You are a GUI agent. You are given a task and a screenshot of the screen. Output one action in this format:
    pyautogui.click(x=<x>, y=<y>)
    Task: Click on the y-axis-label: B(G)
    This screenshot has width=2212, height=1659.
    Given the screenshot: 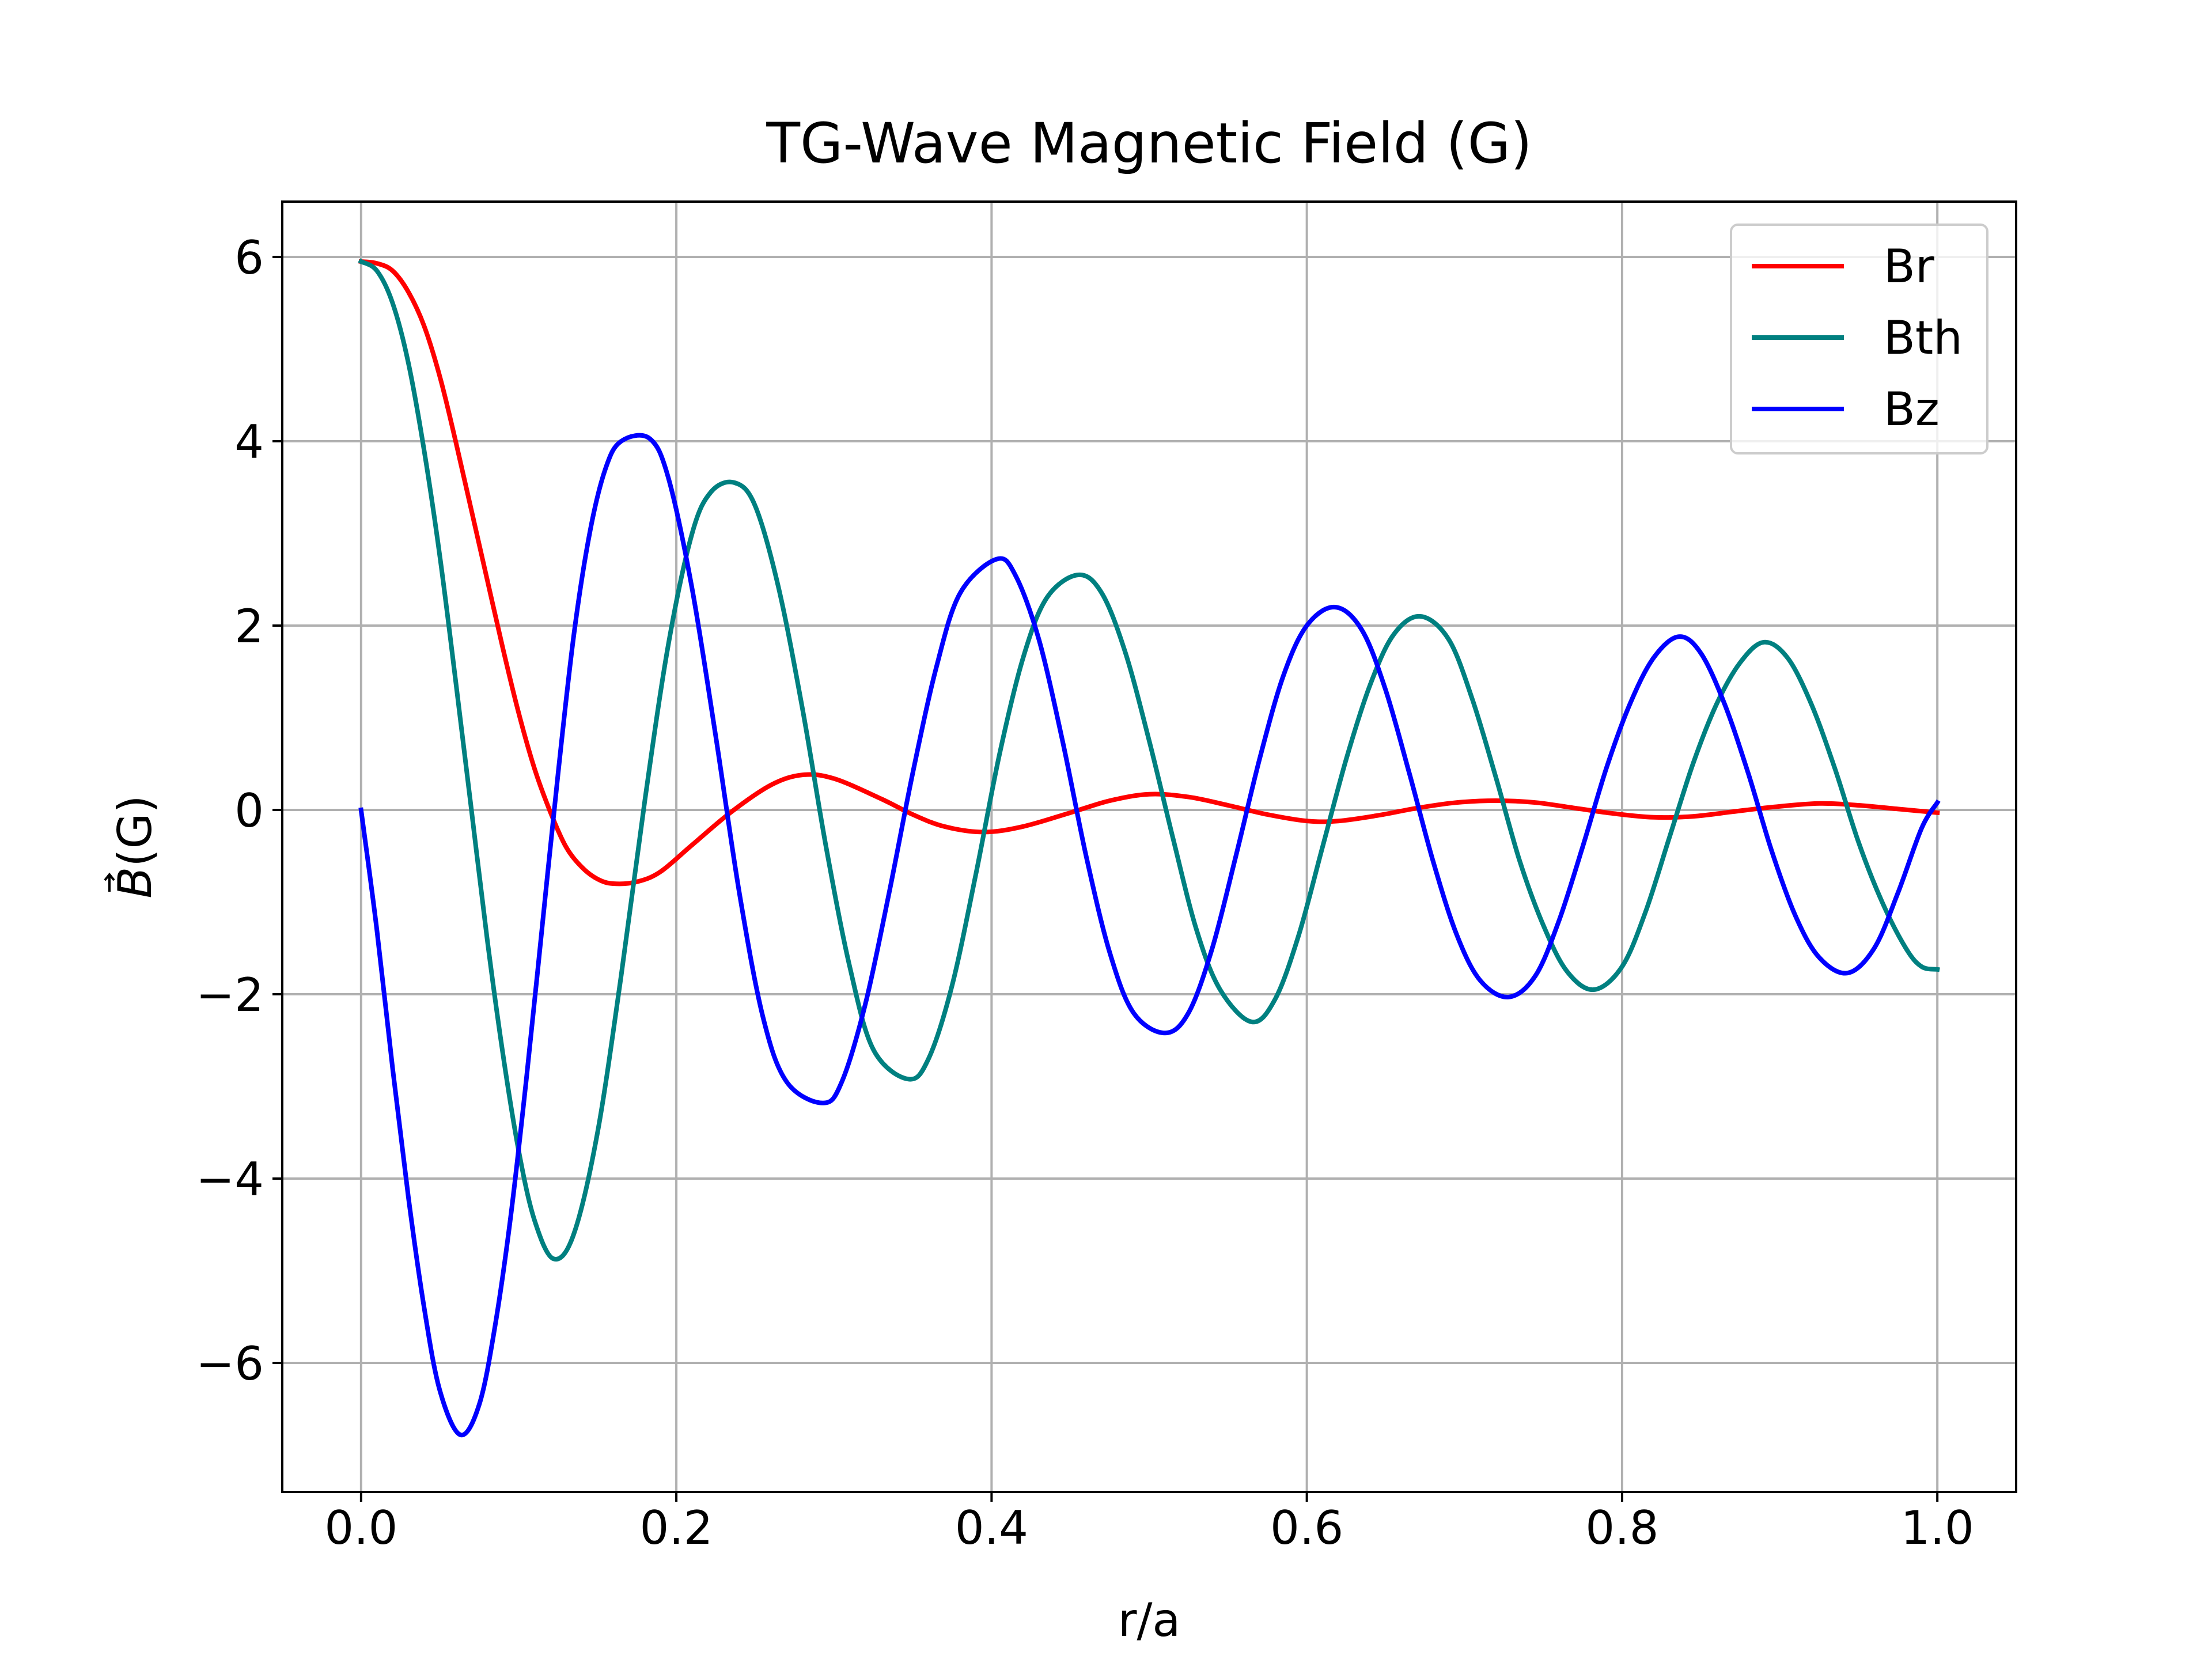 What is the action you would take?
    pyautogui.click(x=133, y=847)
    